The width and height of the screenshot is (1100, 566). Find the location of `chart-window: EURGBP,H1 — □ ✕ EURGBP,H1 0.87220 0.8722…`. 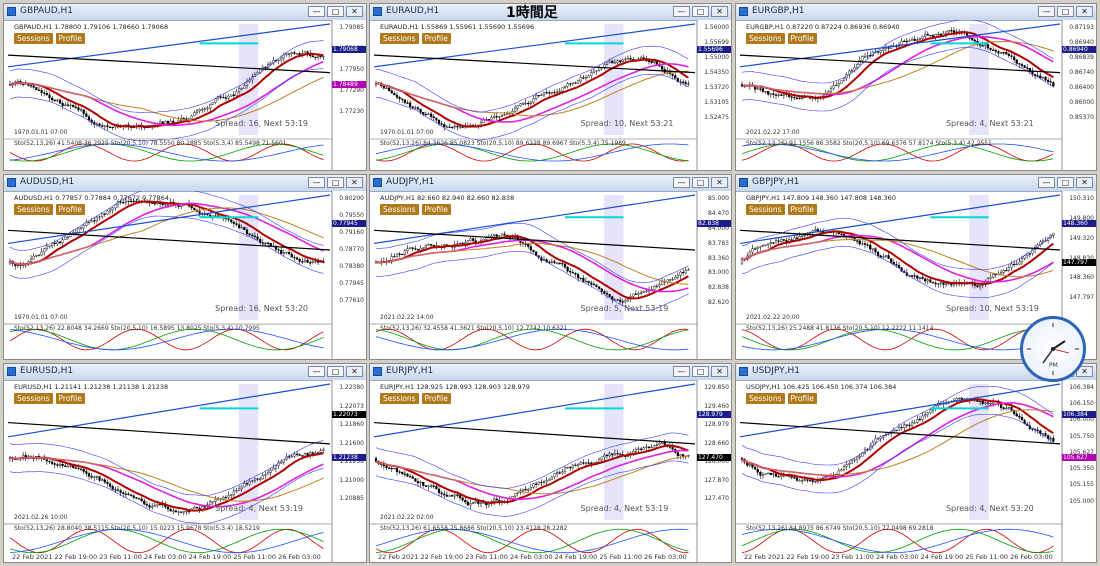

chart-window: EURGBP,H1 — □ ✕ EURGBP,H1 0.87220 0.8722… is located at coordinates (916, 87).